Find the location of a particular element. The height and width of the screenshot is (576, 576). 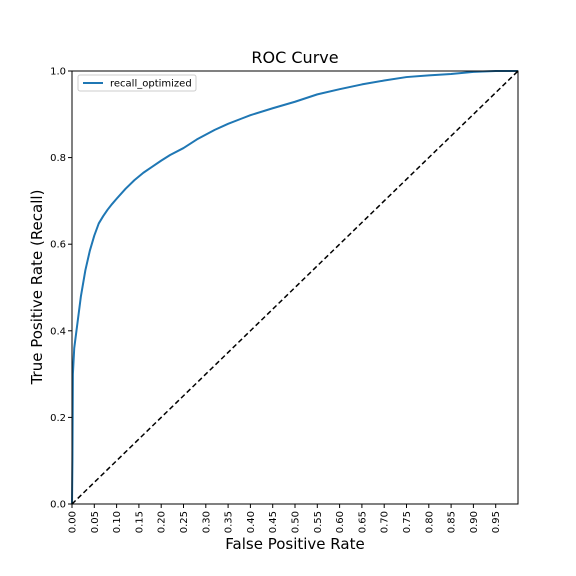

legend-box is located at coordinates (137, 83).